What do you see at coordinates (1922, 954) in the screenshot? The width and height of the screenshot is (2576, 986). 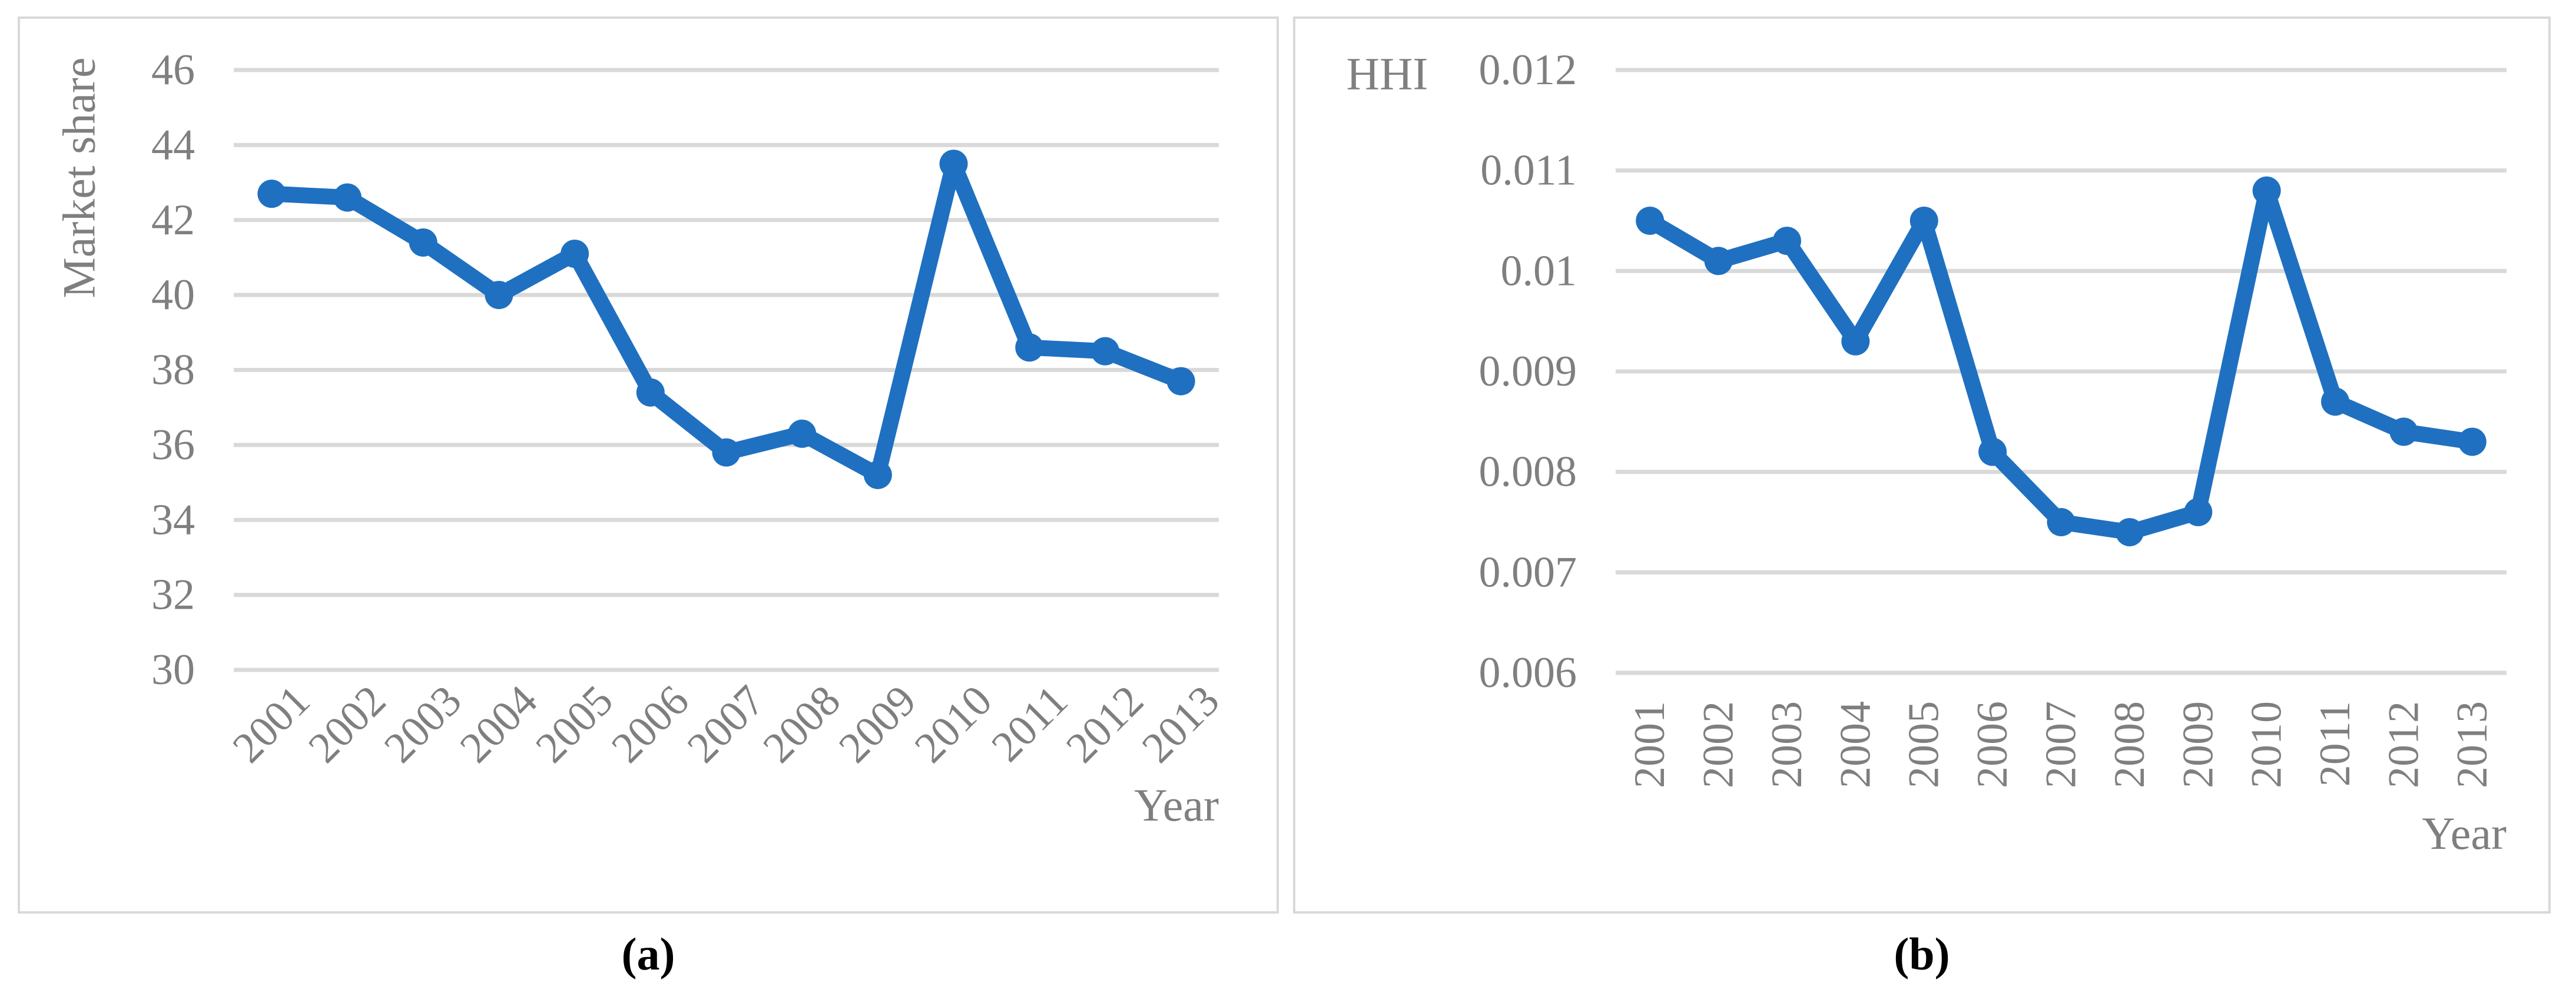 I see `caption-b: (b)` at bounding box center [1922, 954].